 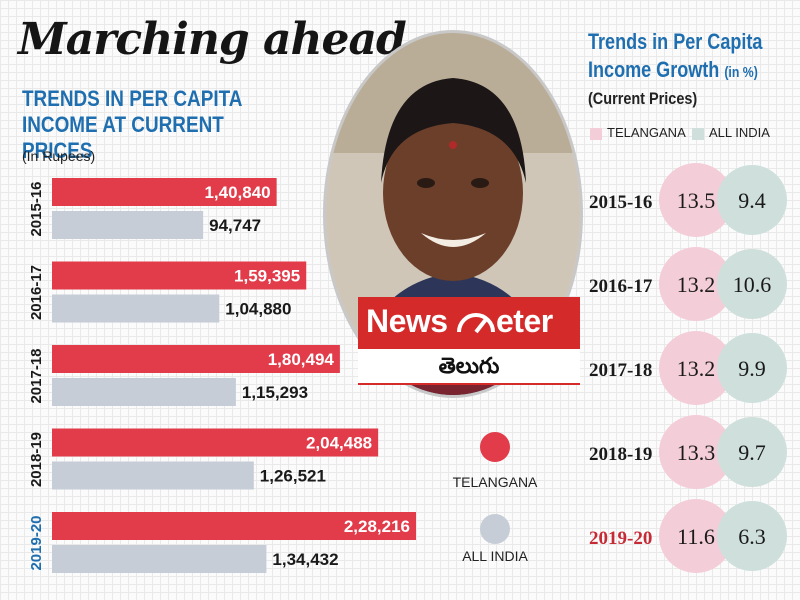 What do you see at coordinates (620, 454) in the screenshot?
I see `growth-year-label: 2018-19` at bounding box center [620, 454].